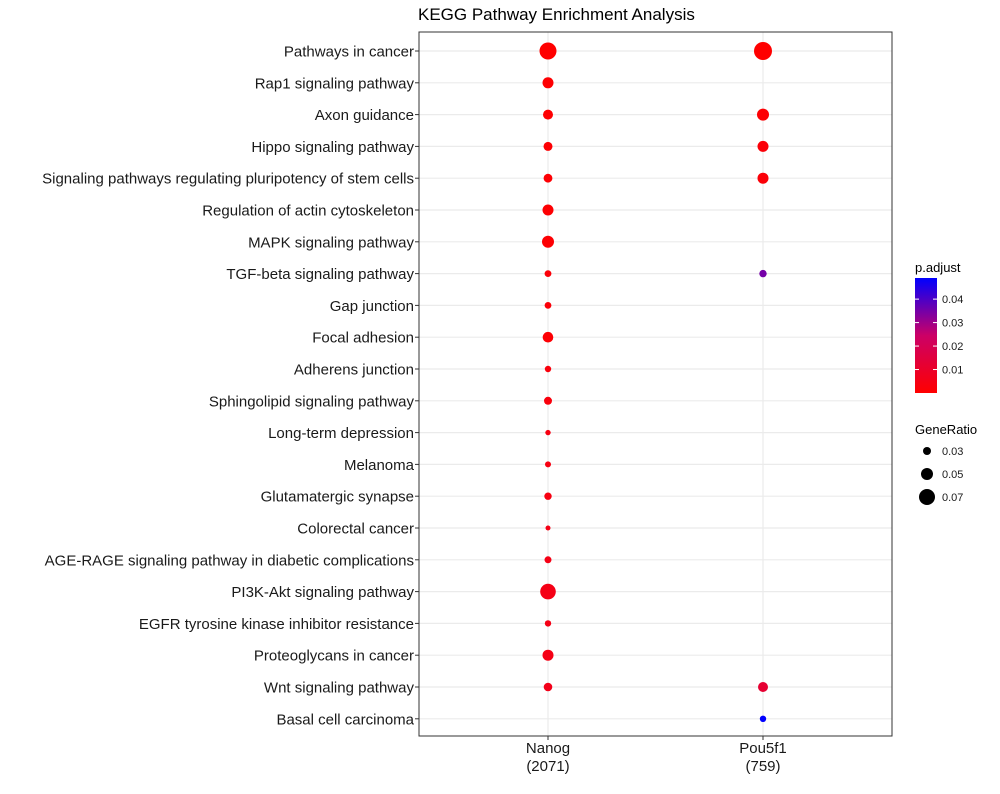 Image resolution: width=1000 pixels, height=794 pixels. What do you see at coordinates (379, 465) in the screenshot?
I see `y-tick-label: Melanoma` at bounding box center [379, 465].